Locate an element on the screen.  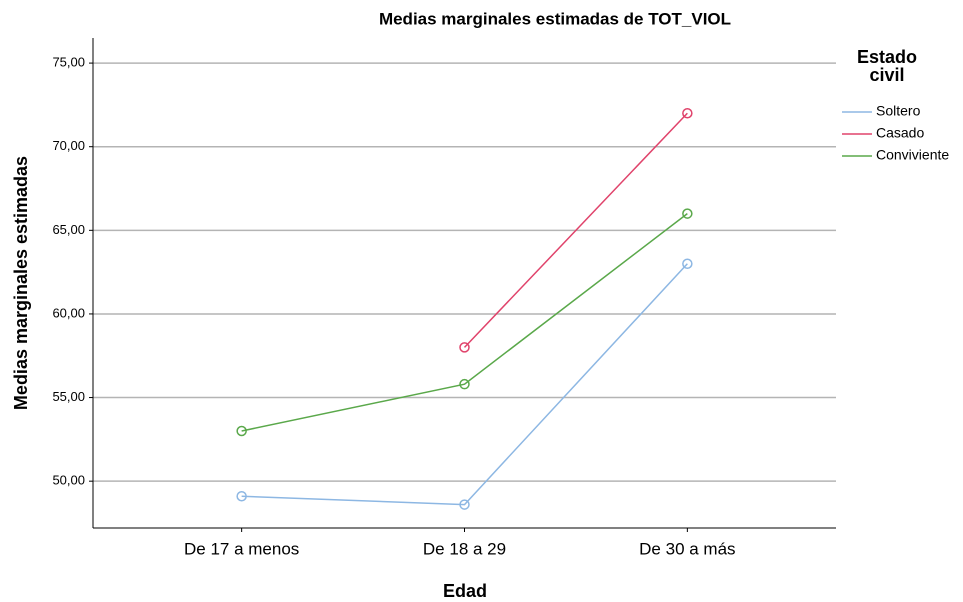
legend-label: Conviviente is located at coordinates (912, 155).